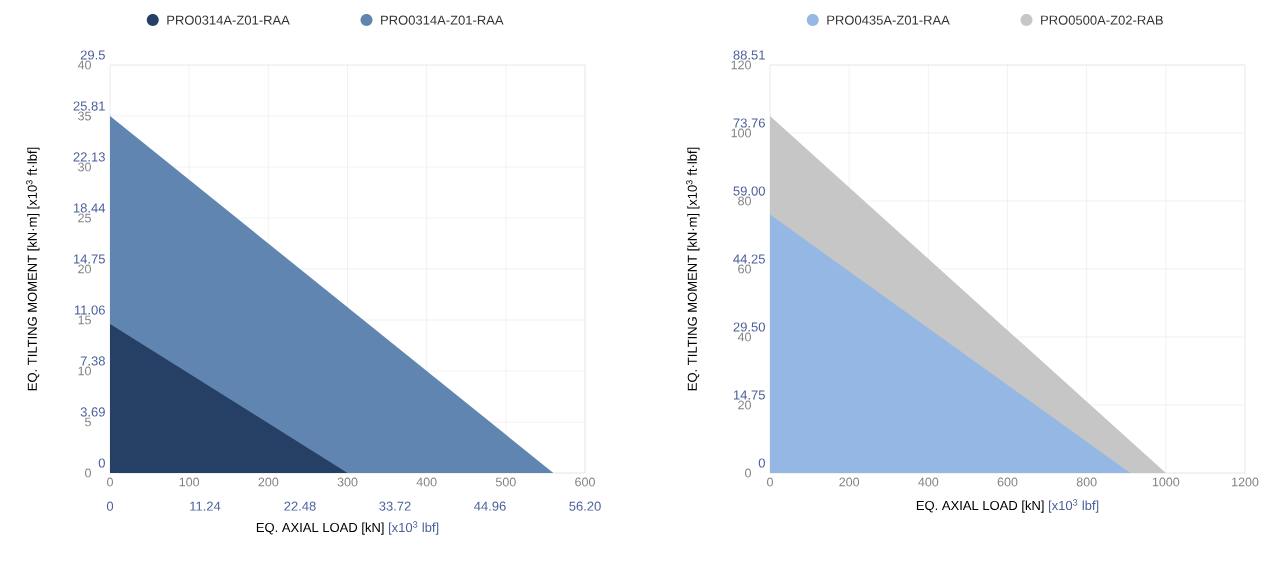 The height and width of the screenshot is (563, 1287). Describe the element at coordinates (744, 201) in the screenshot. I see `y-tick-label: 80` at that location.